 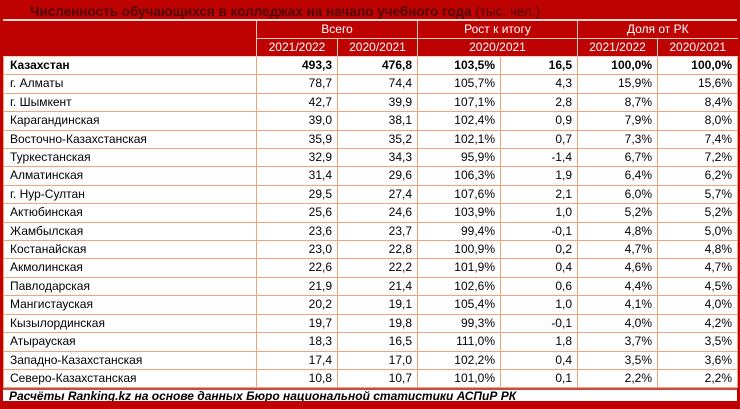 I want to click on region-name: Алматинская, so click(x=130, y=176).